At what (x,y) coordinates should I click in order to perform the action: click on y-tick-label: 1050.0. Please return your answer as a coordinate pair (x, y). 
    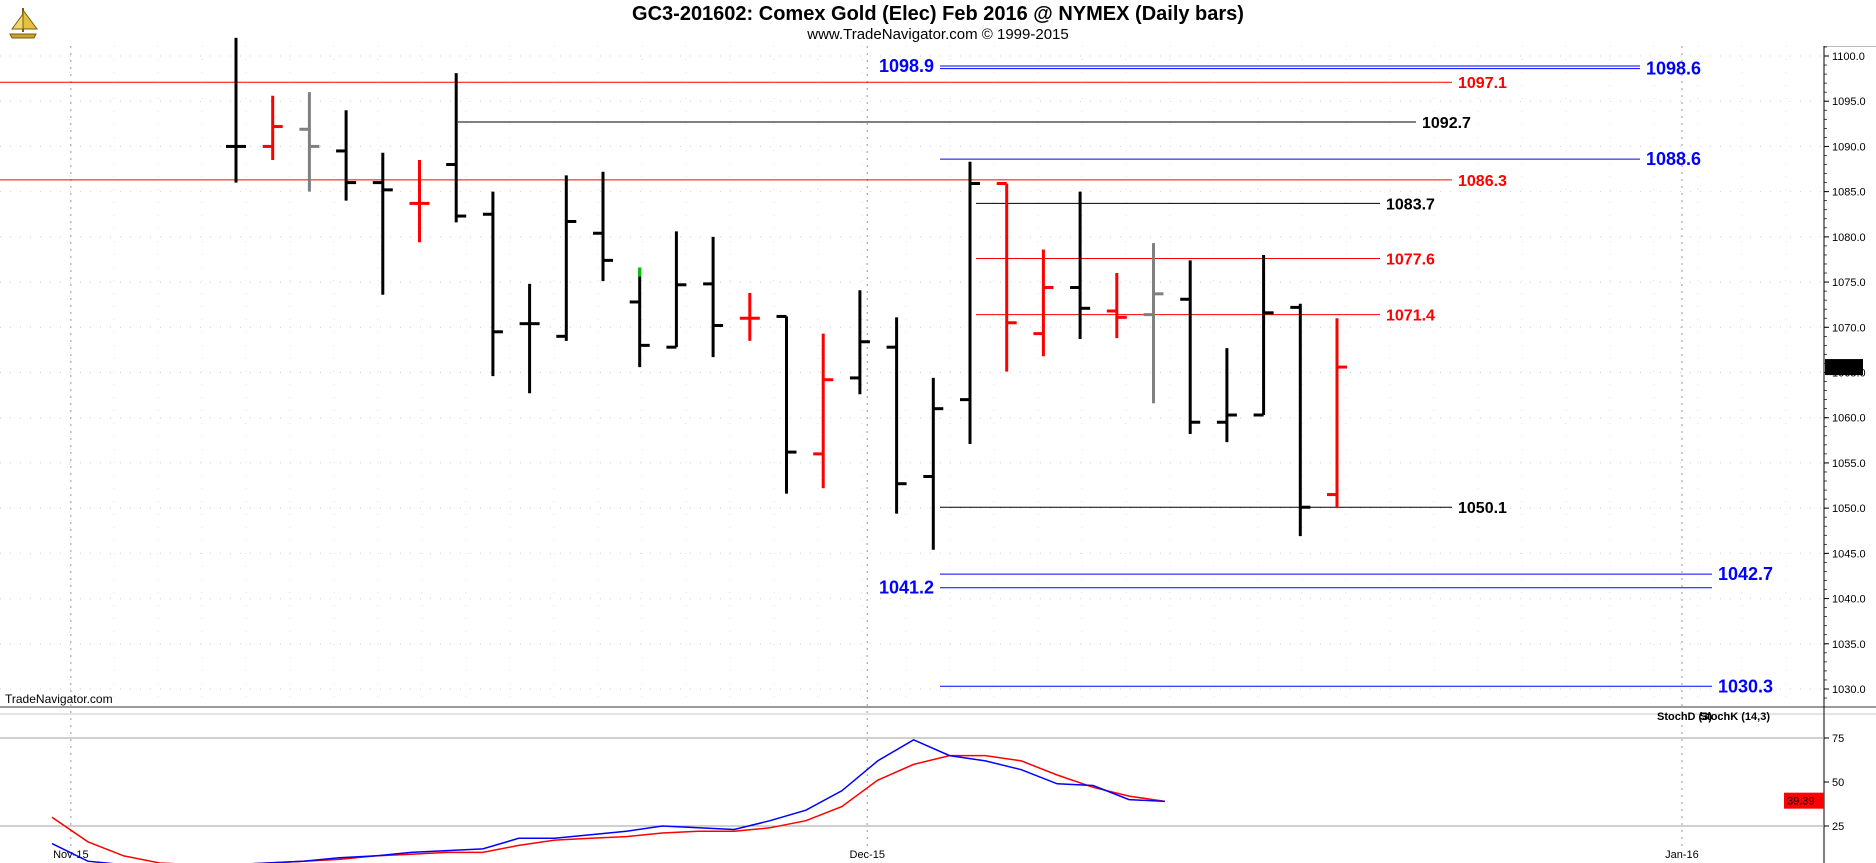
    Looking at the image, I should click on (1849, 509).